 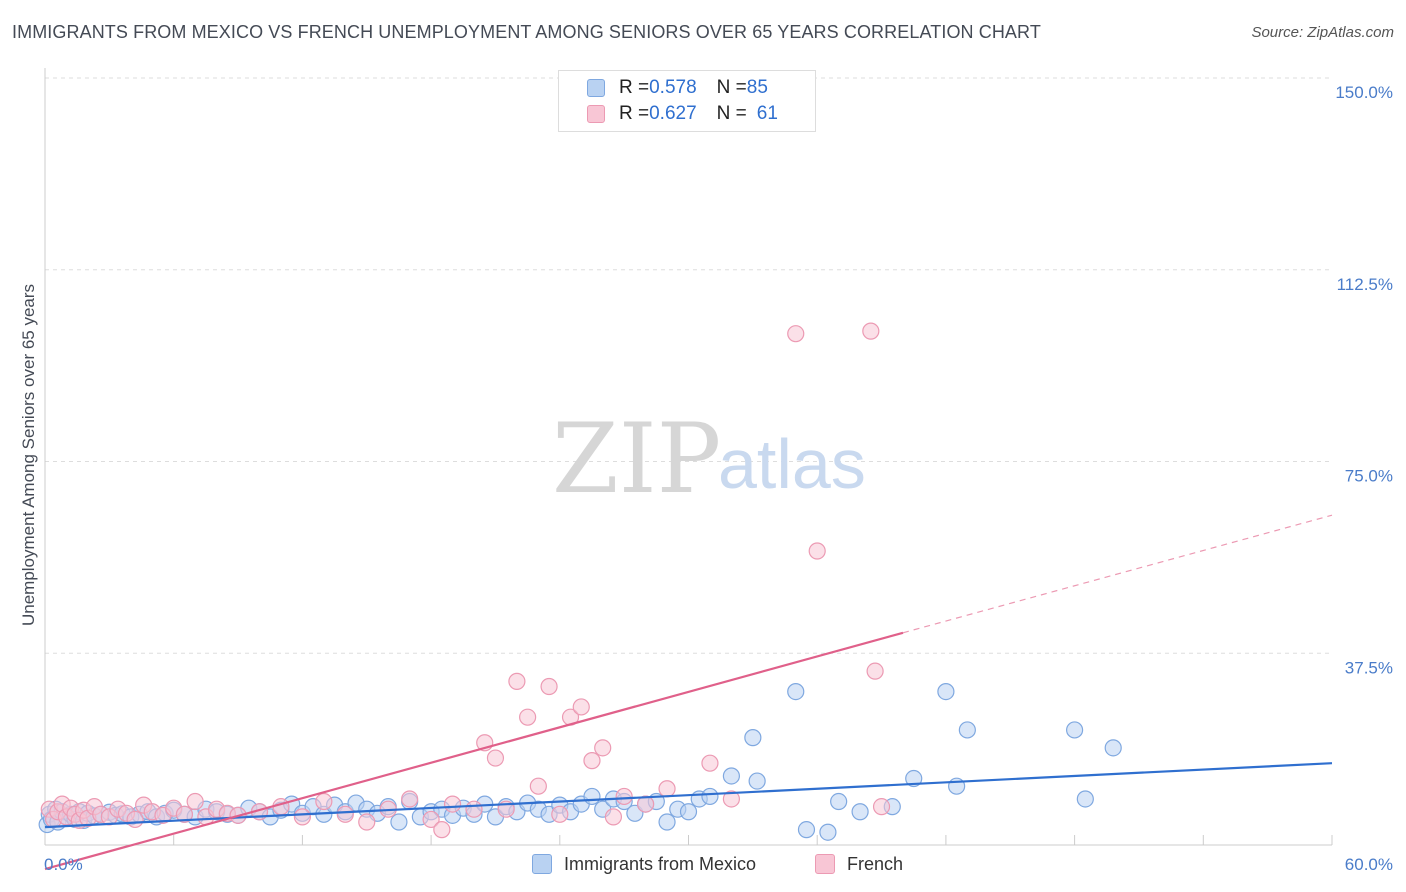 What do you see at coordinates (1364, 92) in the screenshot?
I see `y-tick-label: 150.0%` at bounding box center [1364, 92].